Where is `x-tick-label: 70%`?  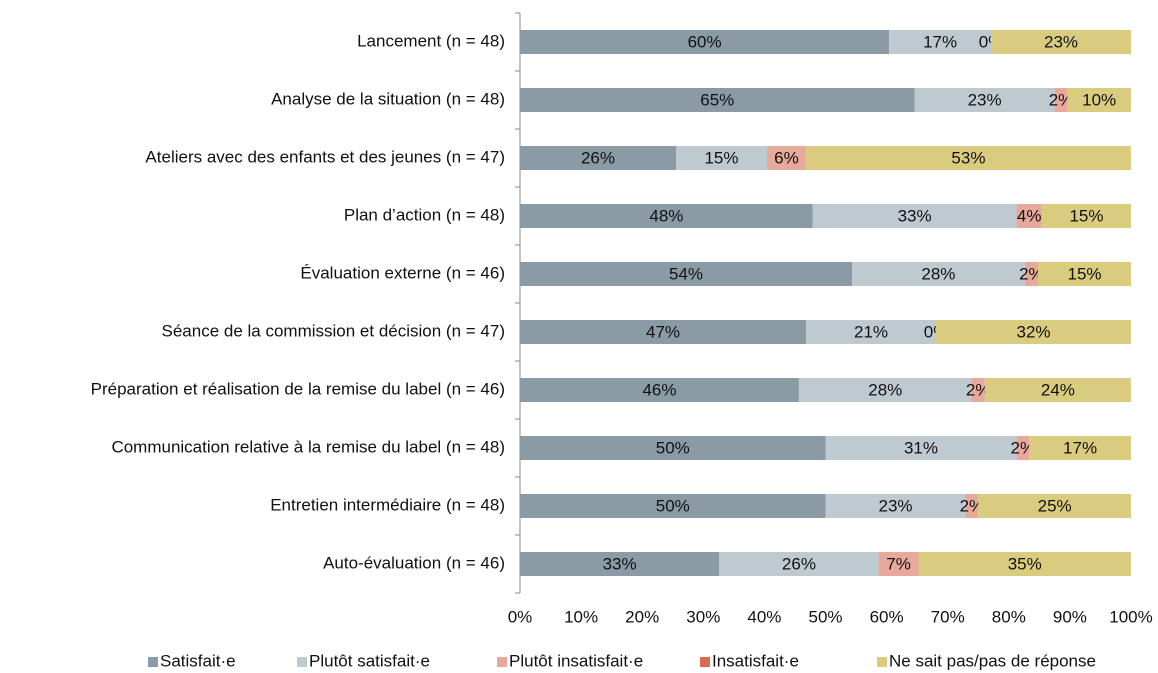 x-tick-label: 70% is located at coordinates (948, 616).